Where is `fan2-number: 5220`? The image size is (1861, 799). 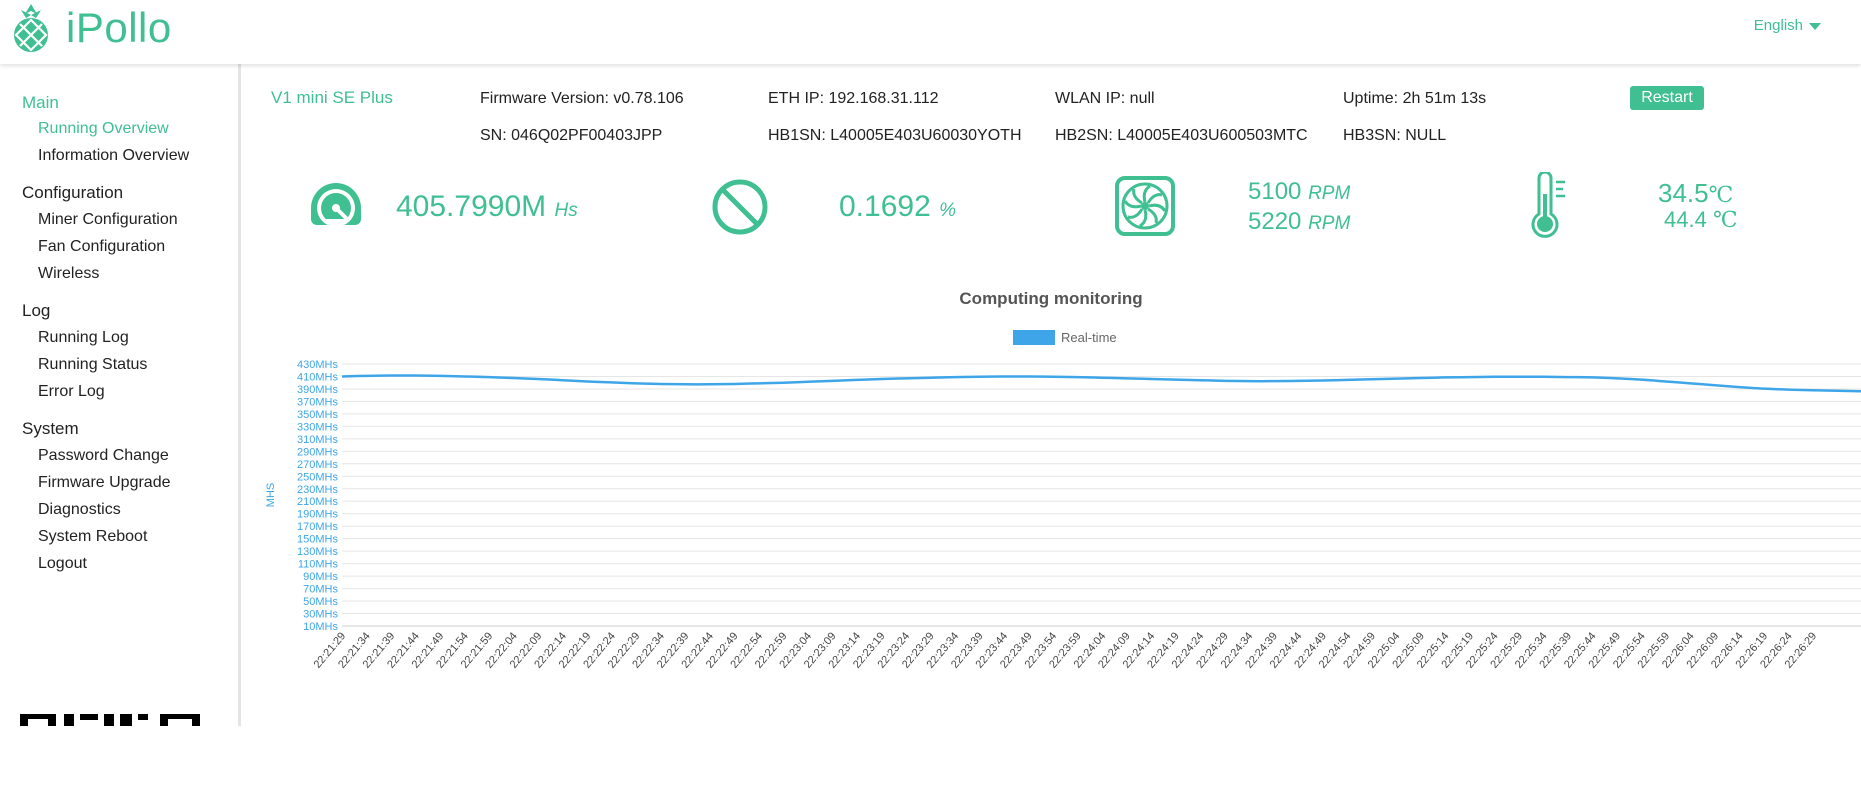
fan2-number: 5220 is located at coordinates (1275, 221).